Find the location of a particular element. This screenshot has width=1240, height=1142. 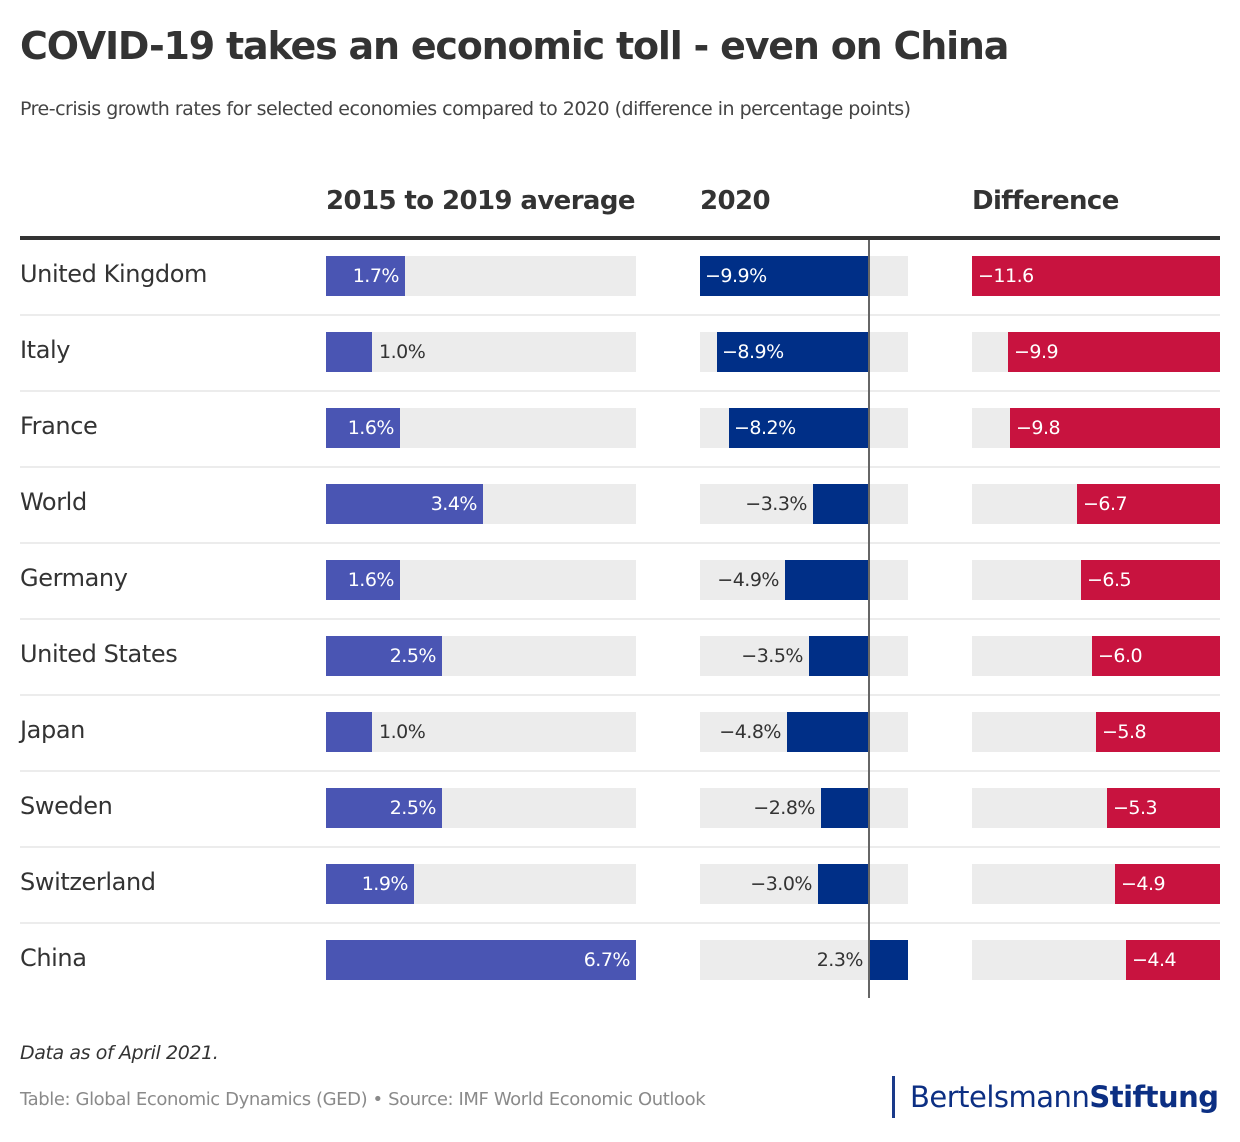

y2020-value-label: −4.9% is located at coordinates (748, 580).